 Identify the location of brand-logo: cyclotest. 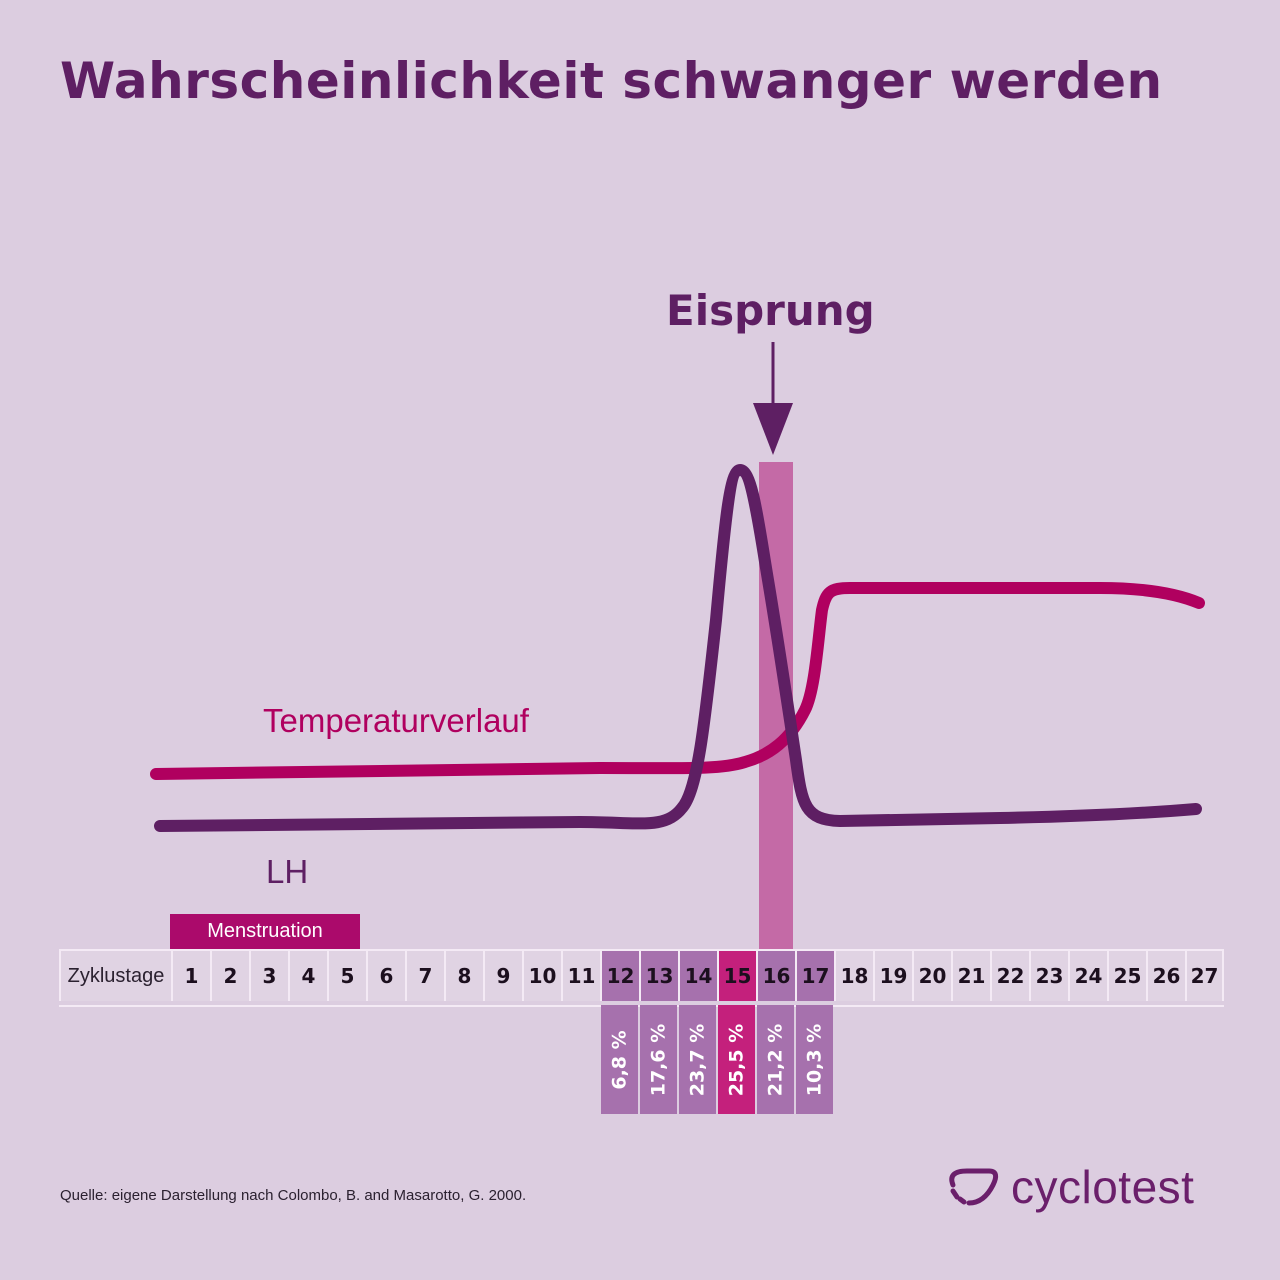
(1069, 1187).